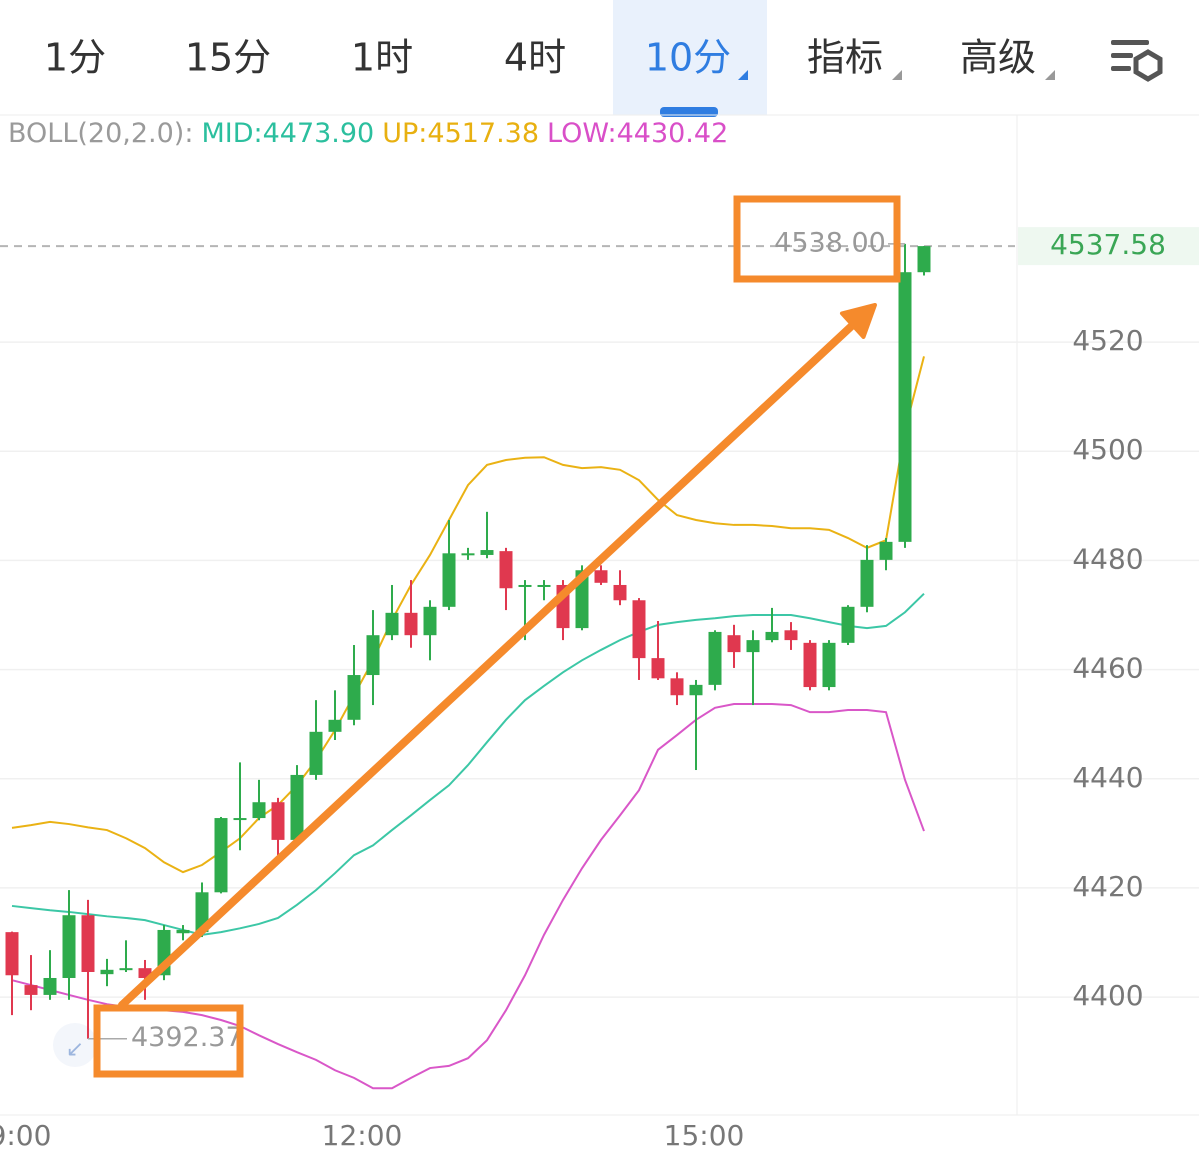  Describe the element at coordinates (535, 58) in the screenshot. I see `tab: 4时` at that location.